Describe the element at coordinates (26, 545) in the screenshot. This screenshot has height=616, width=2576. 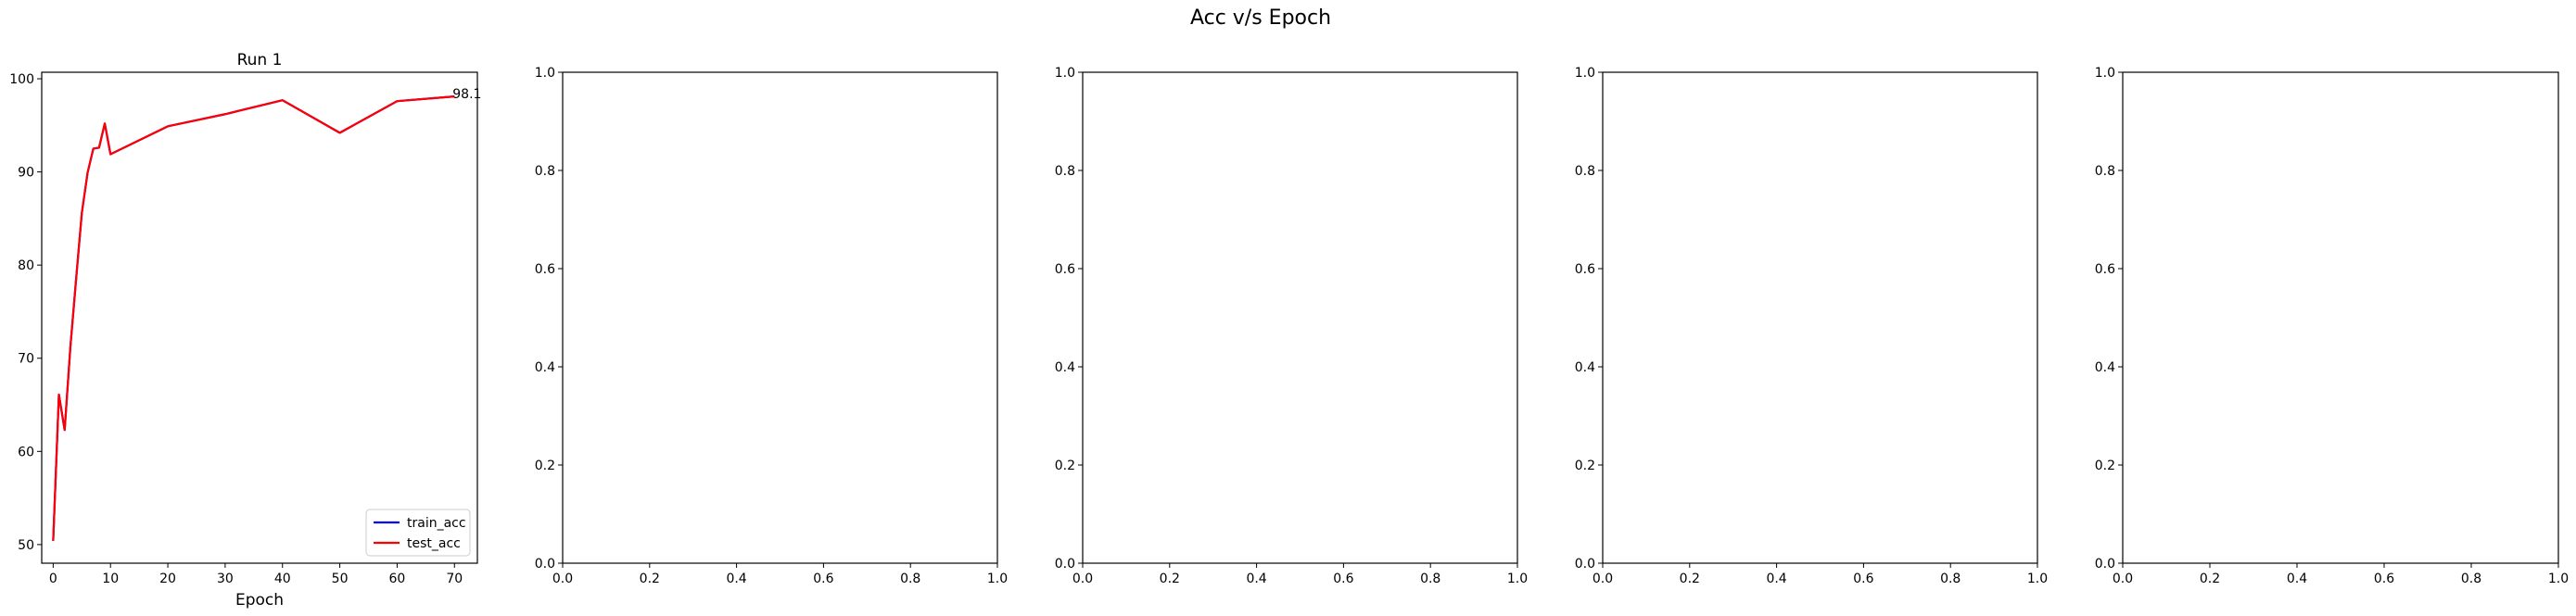
I see `y-tick-label: 50` at that location.